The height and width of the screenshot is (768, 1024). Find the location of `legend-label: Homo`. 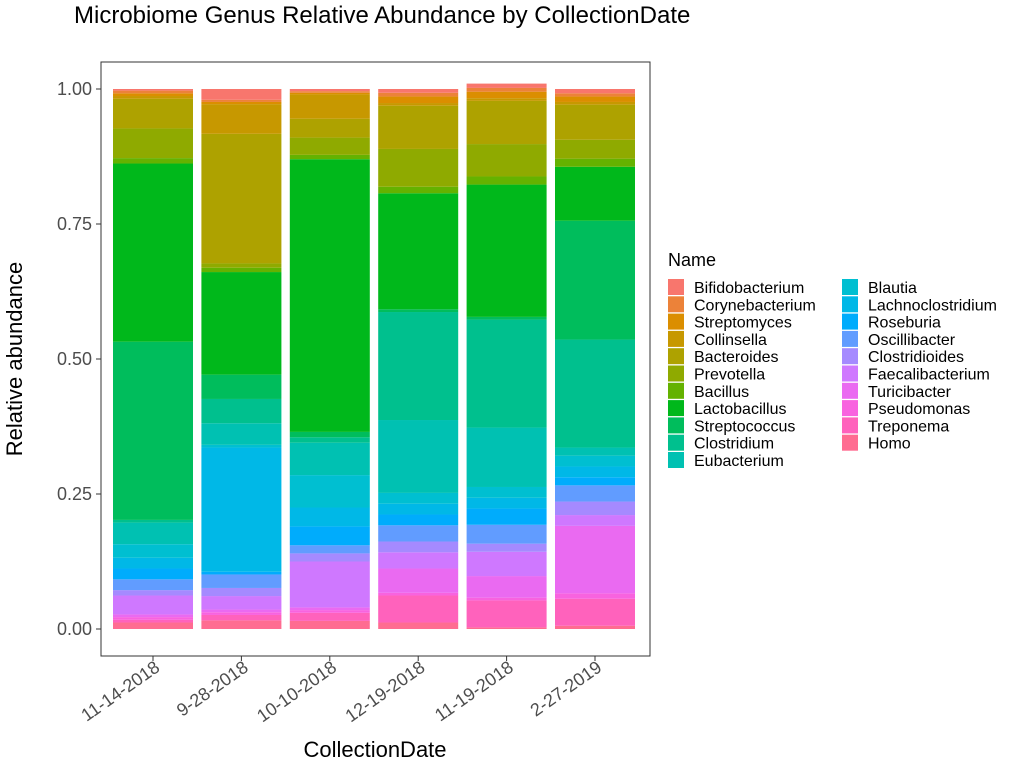

legend-label: Homo is located at coordinates (889, 444).